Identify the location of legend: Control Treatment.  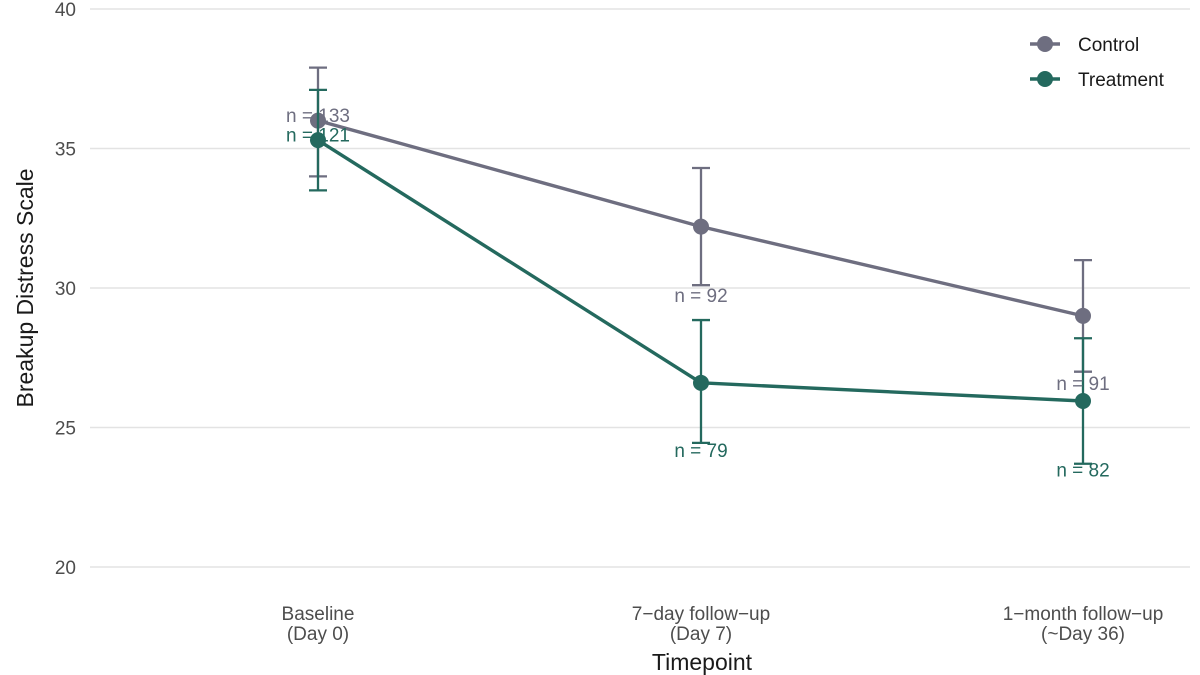
(1097, 63).